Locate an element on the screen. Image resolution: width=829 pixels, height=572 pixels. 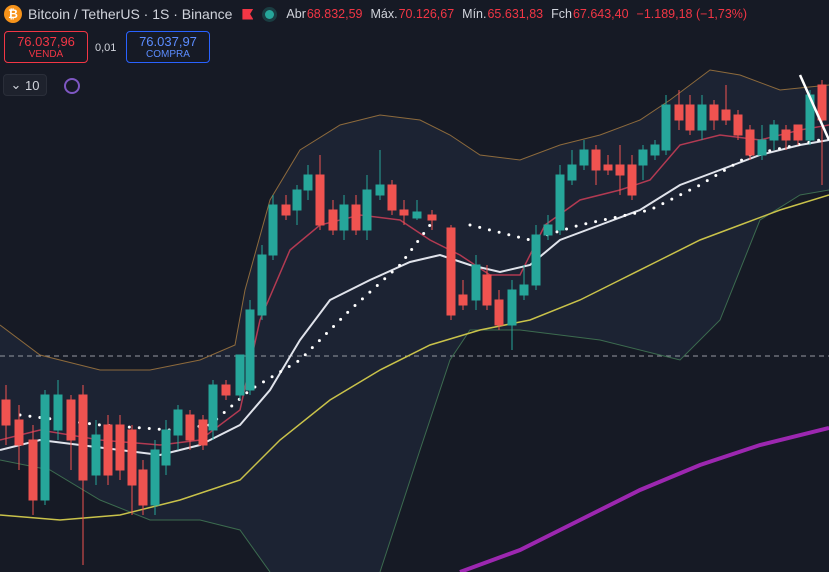
ohlc-label: Abr is located at coordinates (296, 14).